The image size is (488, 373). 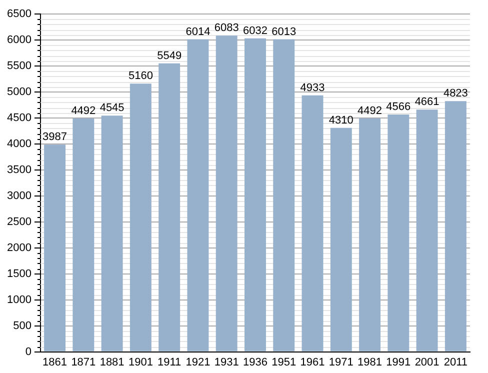 What do you see at coordinates (55, 362) in the screenshot?
I see `x-tick-label: 1861` at bounding box center [55, 362].